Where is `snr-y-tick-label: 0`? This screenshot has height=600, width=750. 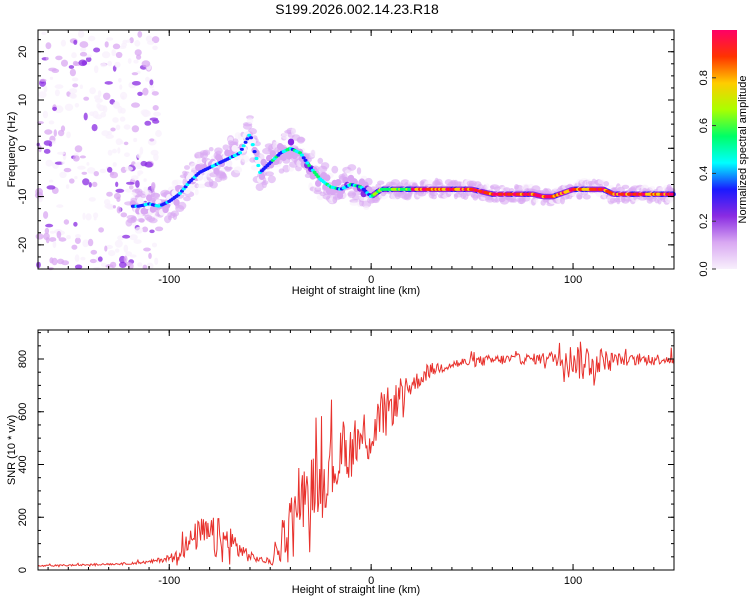
snr-y-tick-label: 0 is located at coordinates (23, 570).